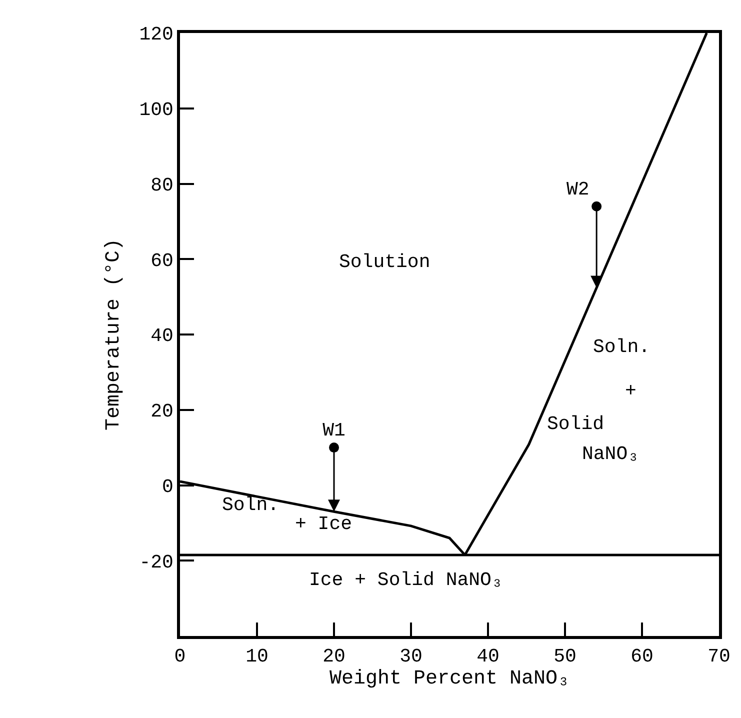 Image resolution: width=741 pixels, height=718 pixels. What do you see at coordinates (162, 411) in the screenshot?
I see `y-tick-label: 20` at bounding box center [162, 411].